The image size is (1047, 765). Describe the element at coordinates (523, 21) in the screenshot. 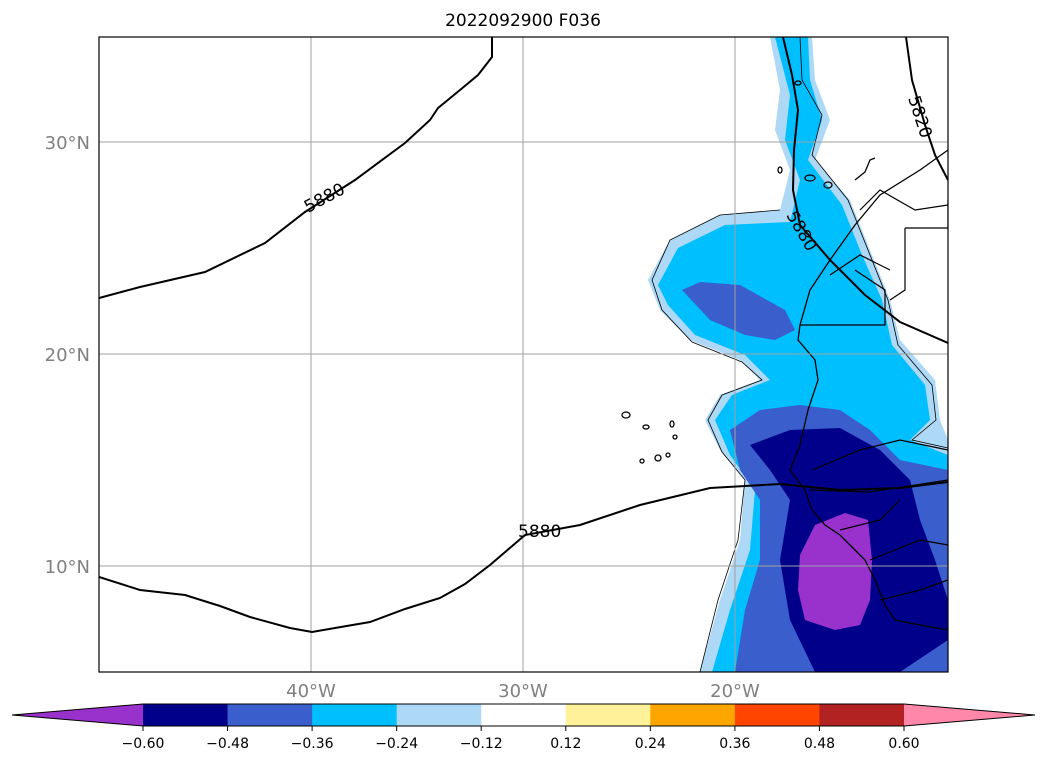

I see `map-title: 2022092900 F036` at that location.